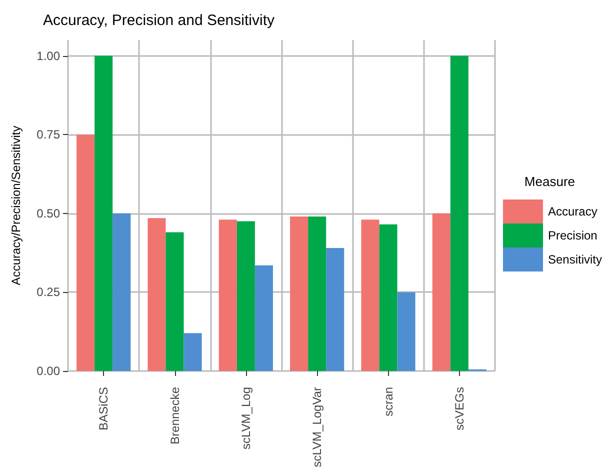 Image resolution: width=615 pixels, height=471 pixels. I want to click on y-tick-label: 0.00, so click(48, 371).